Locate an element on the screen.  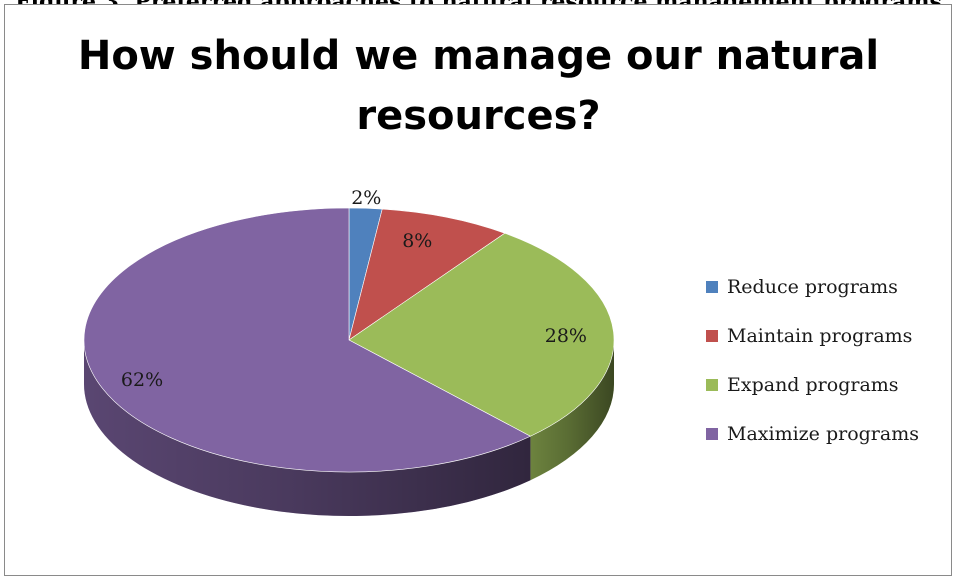
legend-label-reduce: Reduce programs is located at coordinates (812, 287).